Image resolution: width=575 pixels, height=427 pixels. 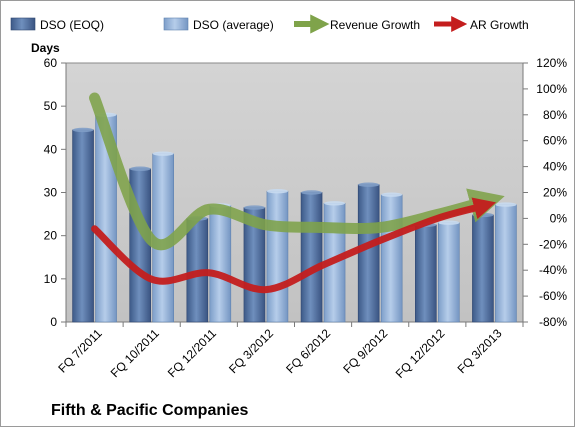 I want to click on legend-swatch-dso-average, so click(x=176, y=24).